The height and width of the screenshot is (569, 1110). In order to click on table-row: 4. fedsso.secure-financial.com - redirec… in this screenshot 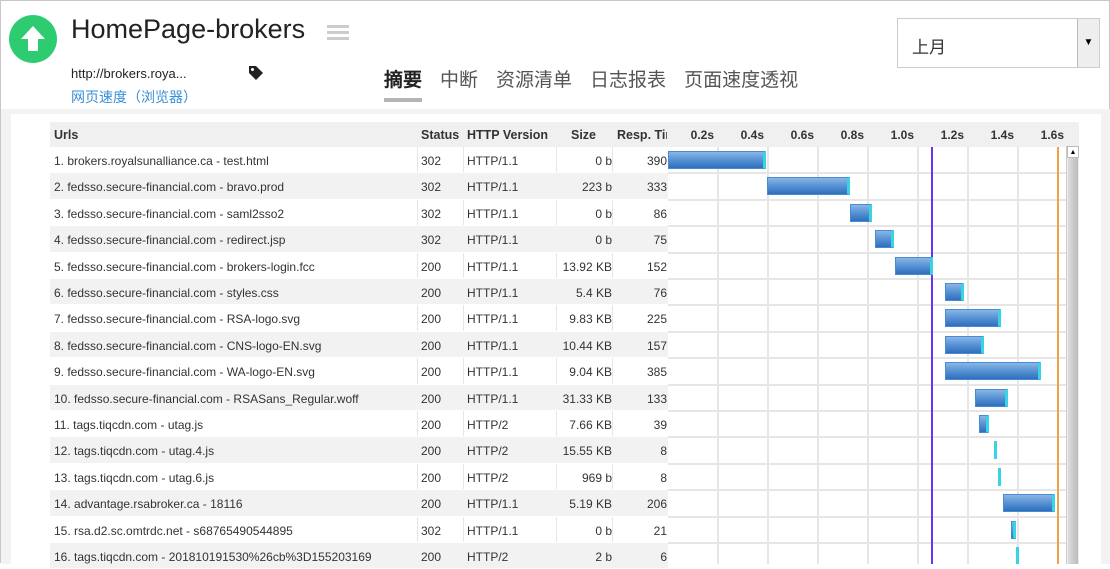, I will do `click(359, 239)`.